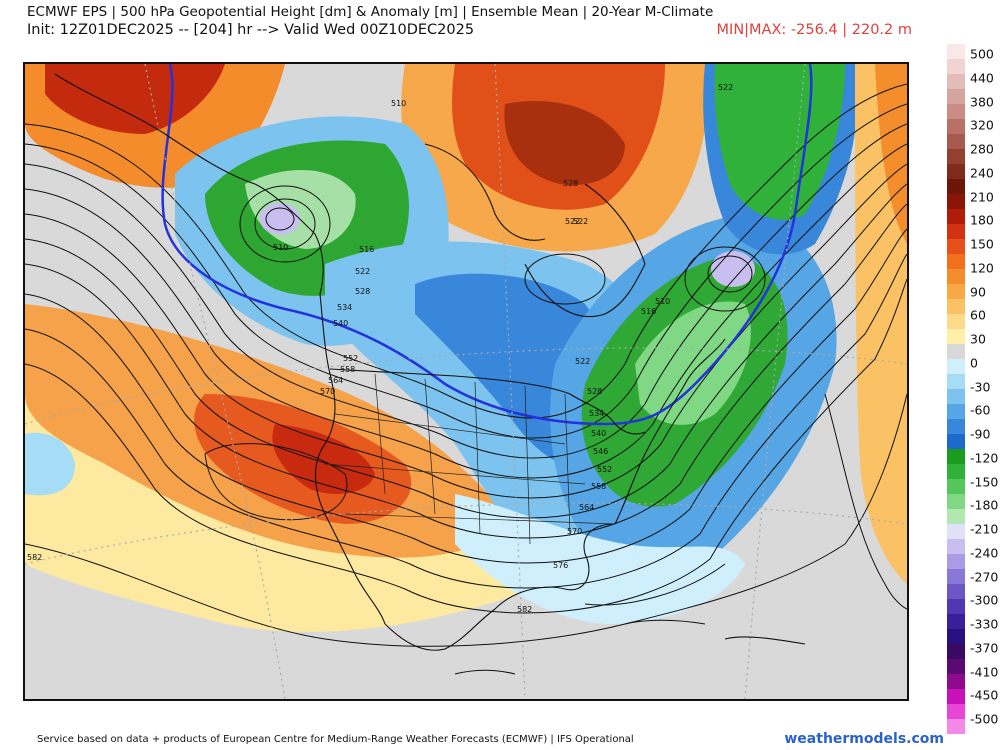  I want to click on minmax-readout: MIN|MAX: -256.4 | 220.2 m, so click(814, 30).